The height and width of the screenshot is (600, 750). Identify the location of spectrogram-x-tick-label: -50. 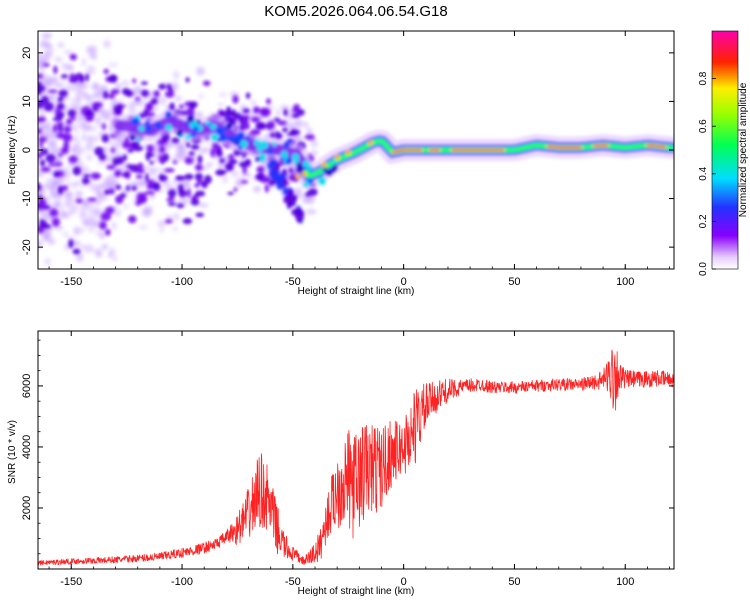
(293, 282).